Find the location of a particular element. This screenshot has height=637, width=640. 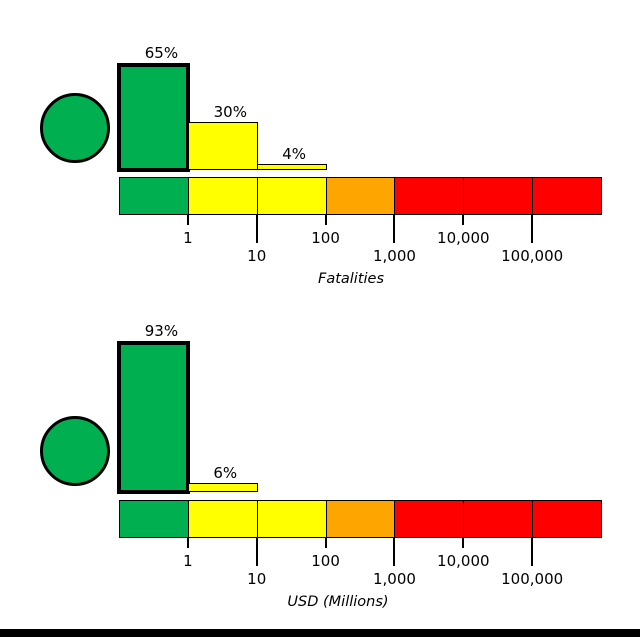

probability-bar-label: 30% is located at coordinates (230, 111).